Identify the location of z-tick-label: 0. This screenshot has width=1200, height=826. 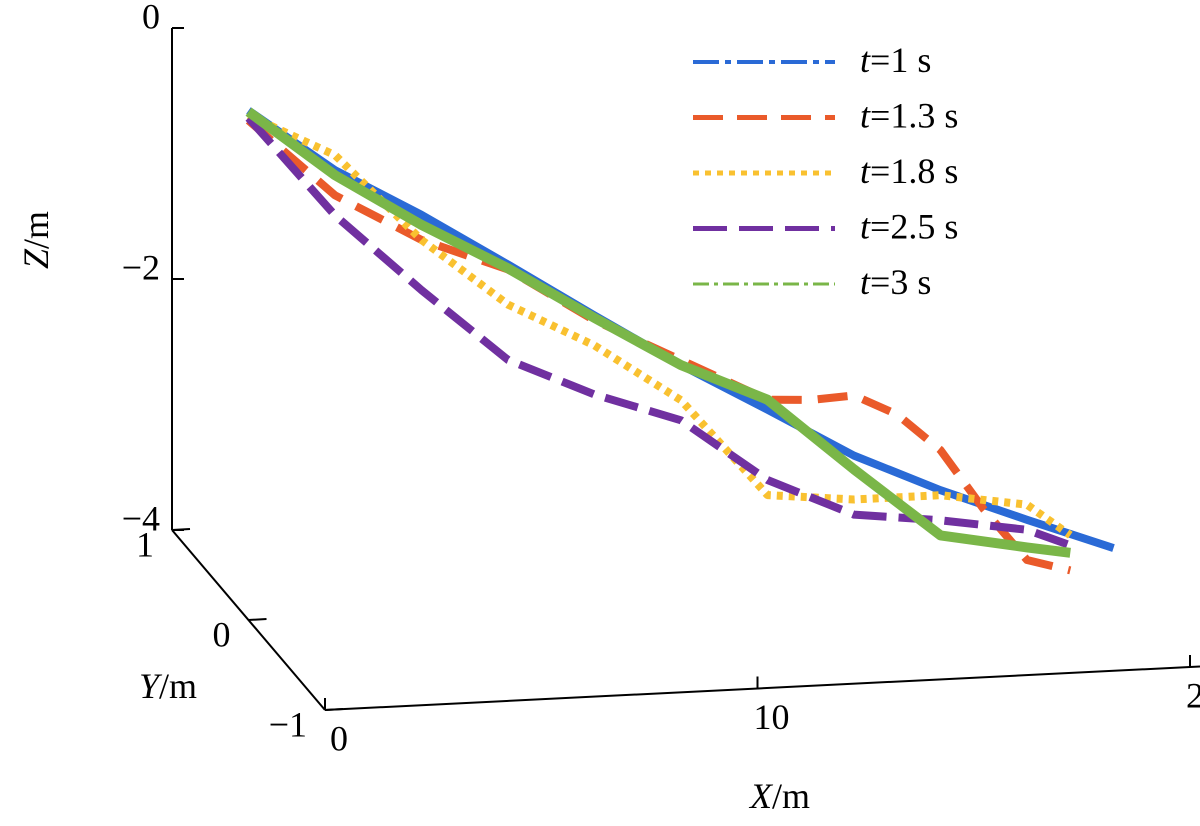
(151, 18).